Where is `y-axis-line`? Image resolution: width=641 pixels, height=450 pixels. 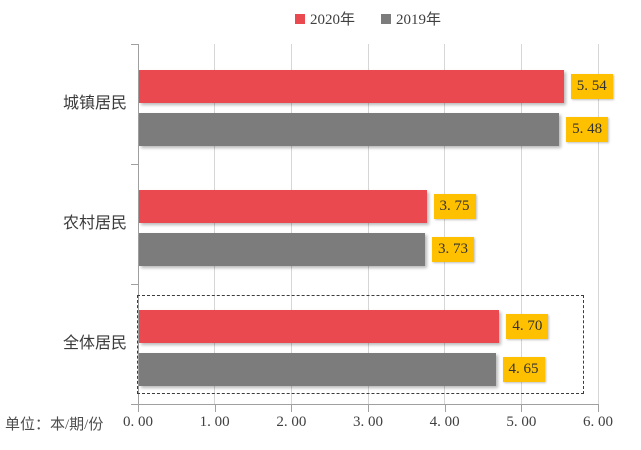 y-axis-line is located at coordinates (138, 224).